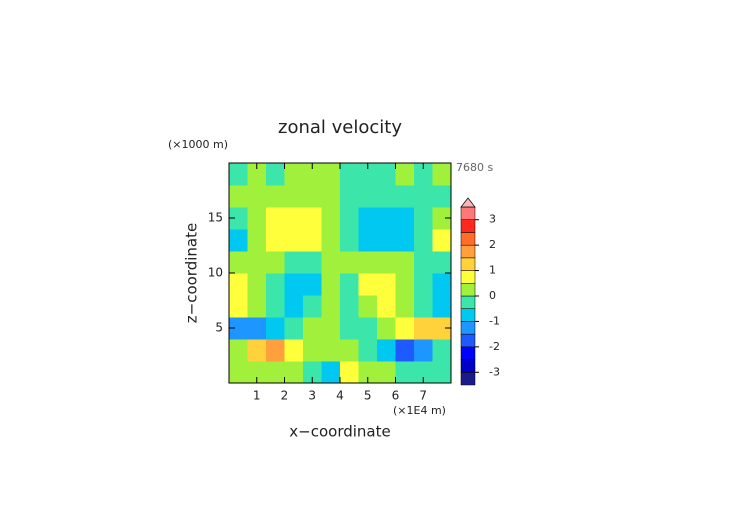 The height and width of the screenshot is (532, 752). What do you see at coordinates (396, 396) in the screenshot?
I see `x-tick-label: 6` at bounding box center [396, 396].